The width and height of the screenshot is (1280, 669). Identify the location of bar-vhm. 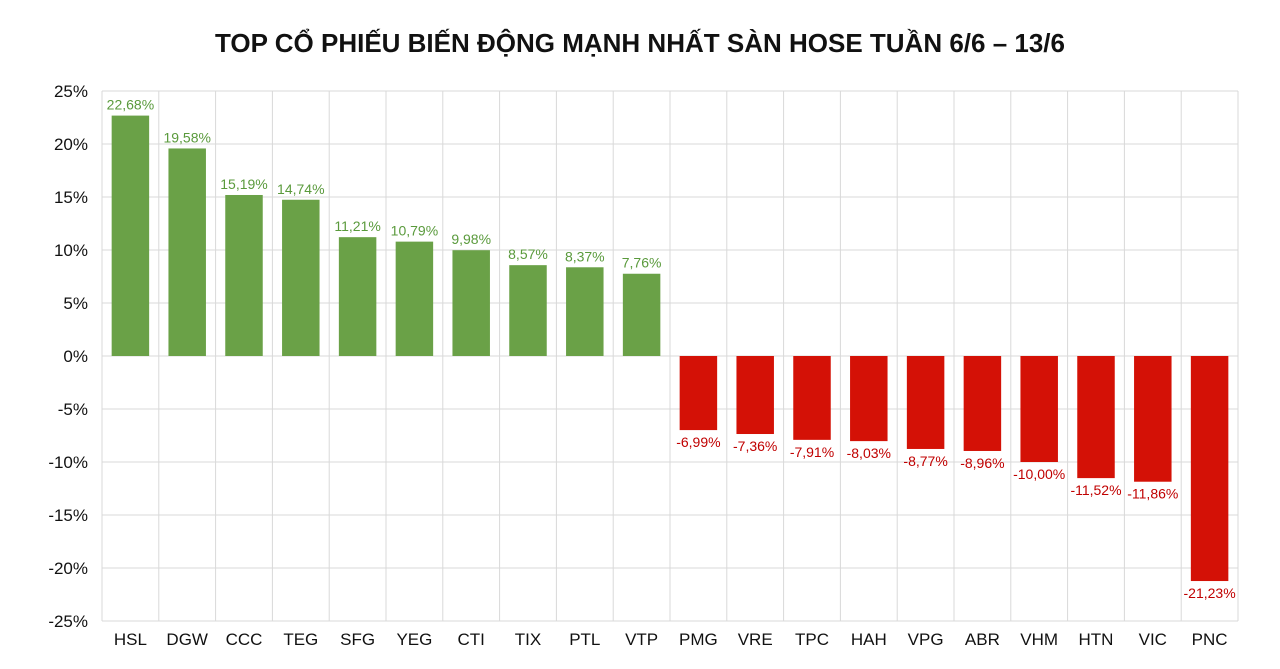
(1039, 409).